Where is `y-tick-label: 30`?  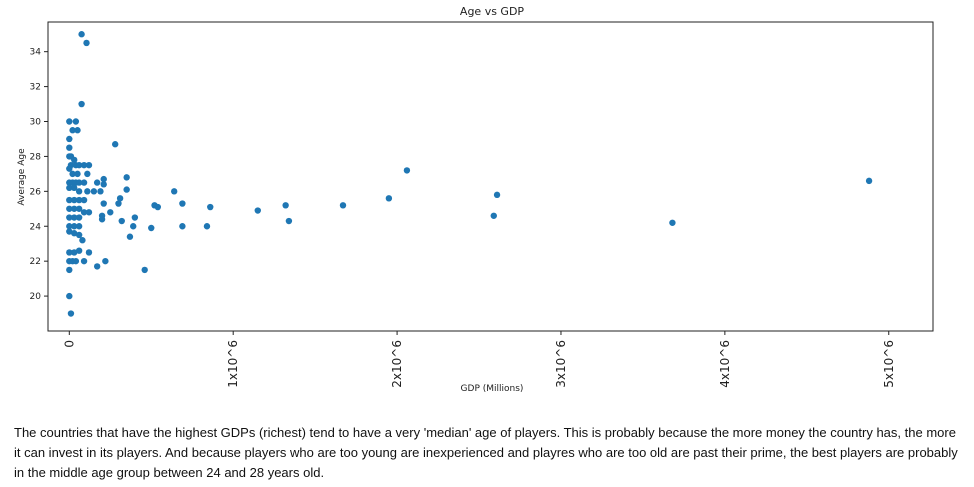 y-tick-label: 30 is located at coordinates (36, 123).